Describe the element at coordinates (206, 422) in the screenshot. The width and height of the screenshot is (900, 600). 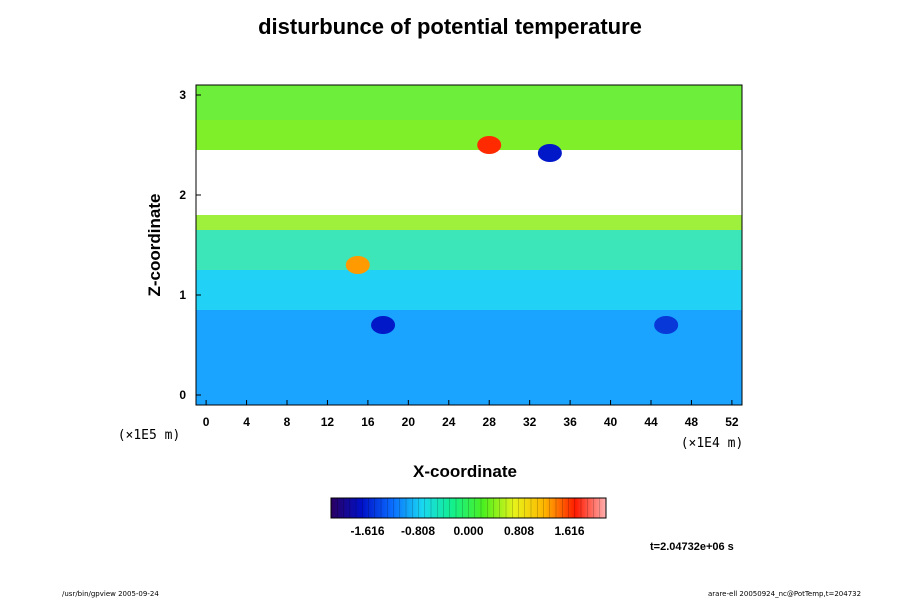
I see `x-tick-label: 0` at that location.